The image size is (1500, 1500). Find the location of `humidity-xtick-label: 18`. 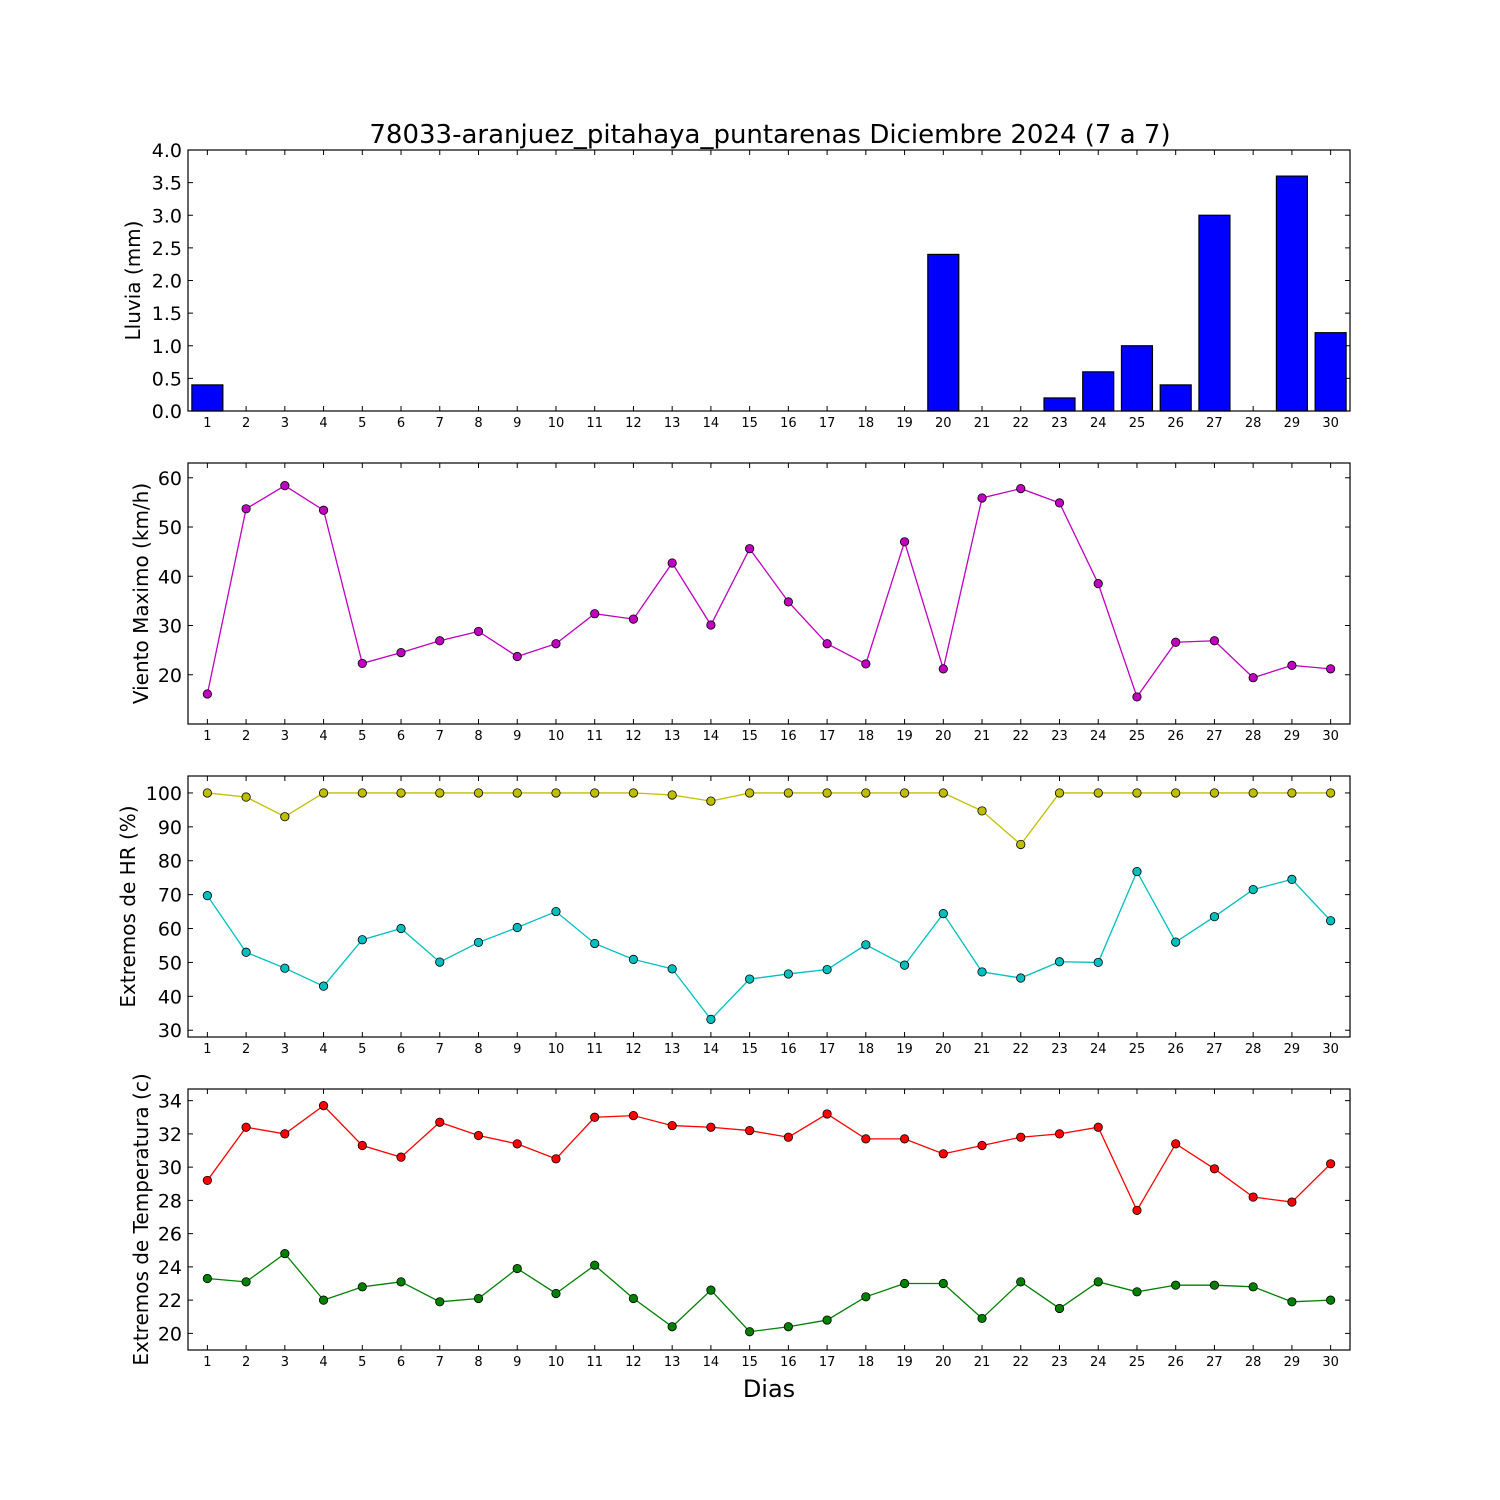

humidity-xtick-label: 18 is located at coordinates (866, 1049).